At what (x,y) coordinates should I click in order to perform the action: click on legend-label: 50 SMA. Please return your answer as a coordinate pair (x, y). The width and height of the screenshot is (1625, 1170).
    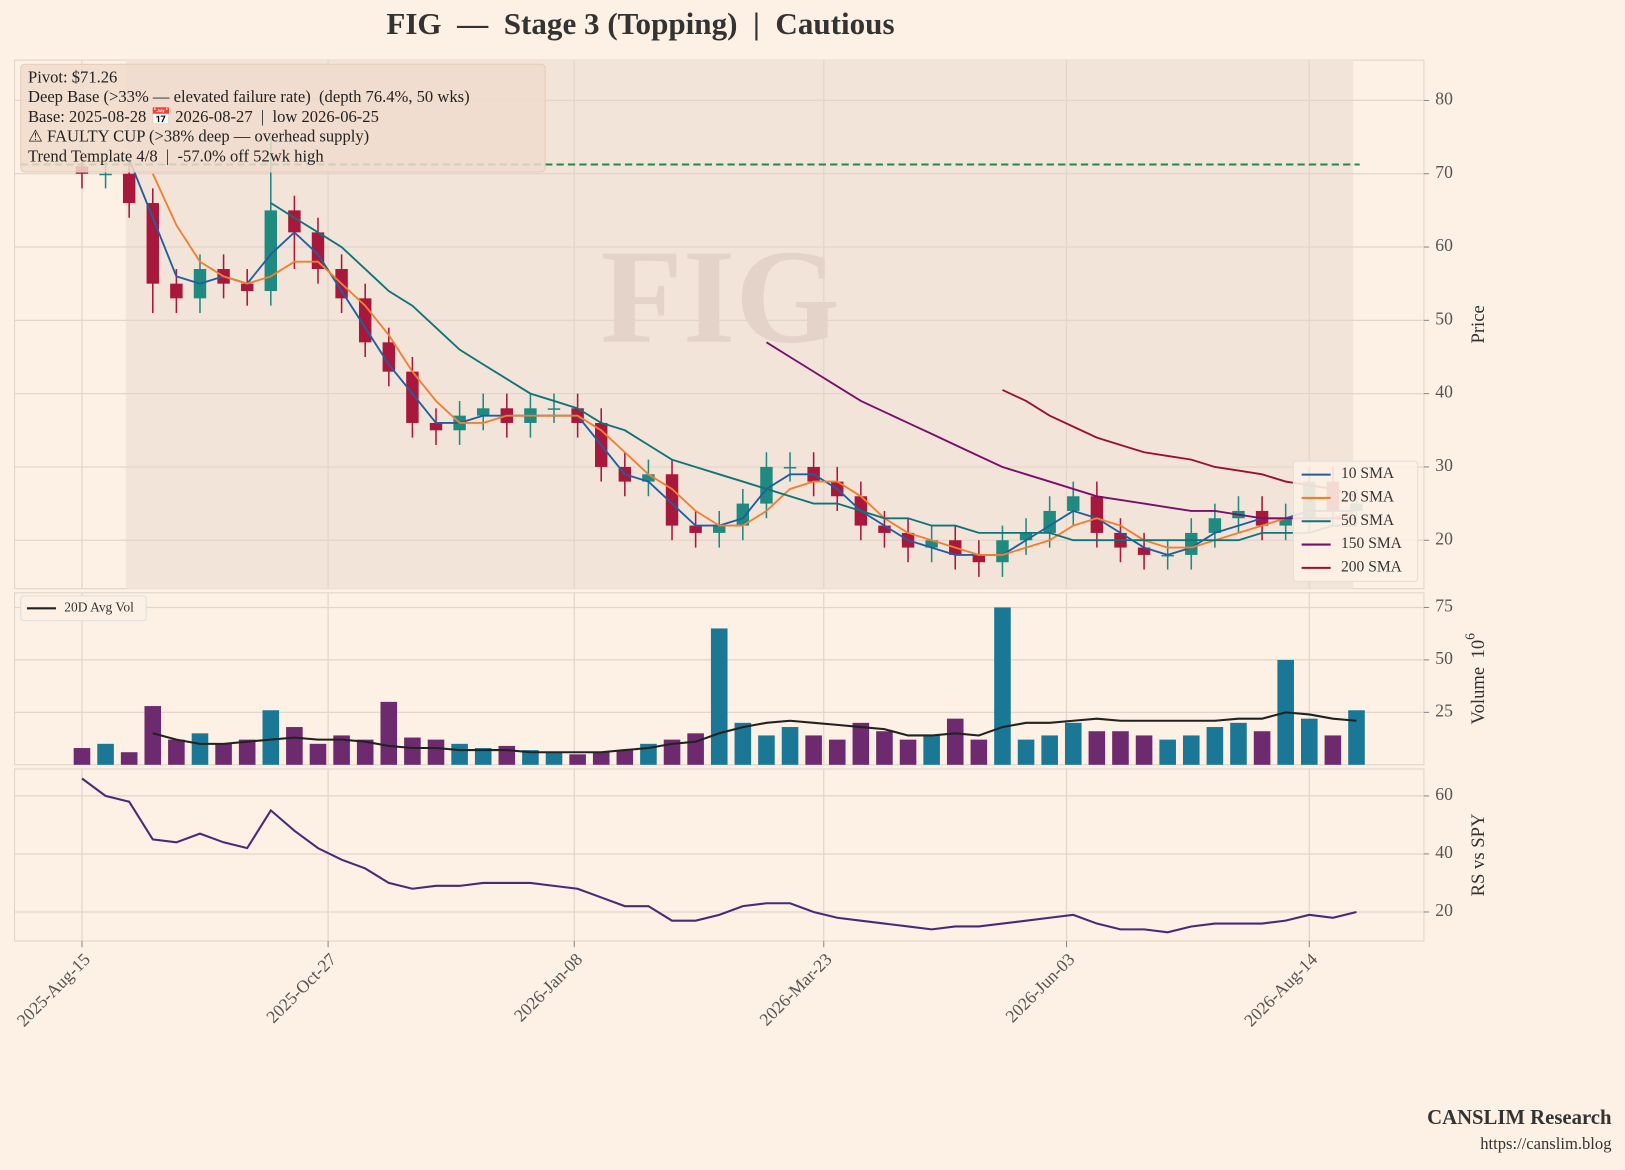
    Looking at the image, I should click on (1368, 520).